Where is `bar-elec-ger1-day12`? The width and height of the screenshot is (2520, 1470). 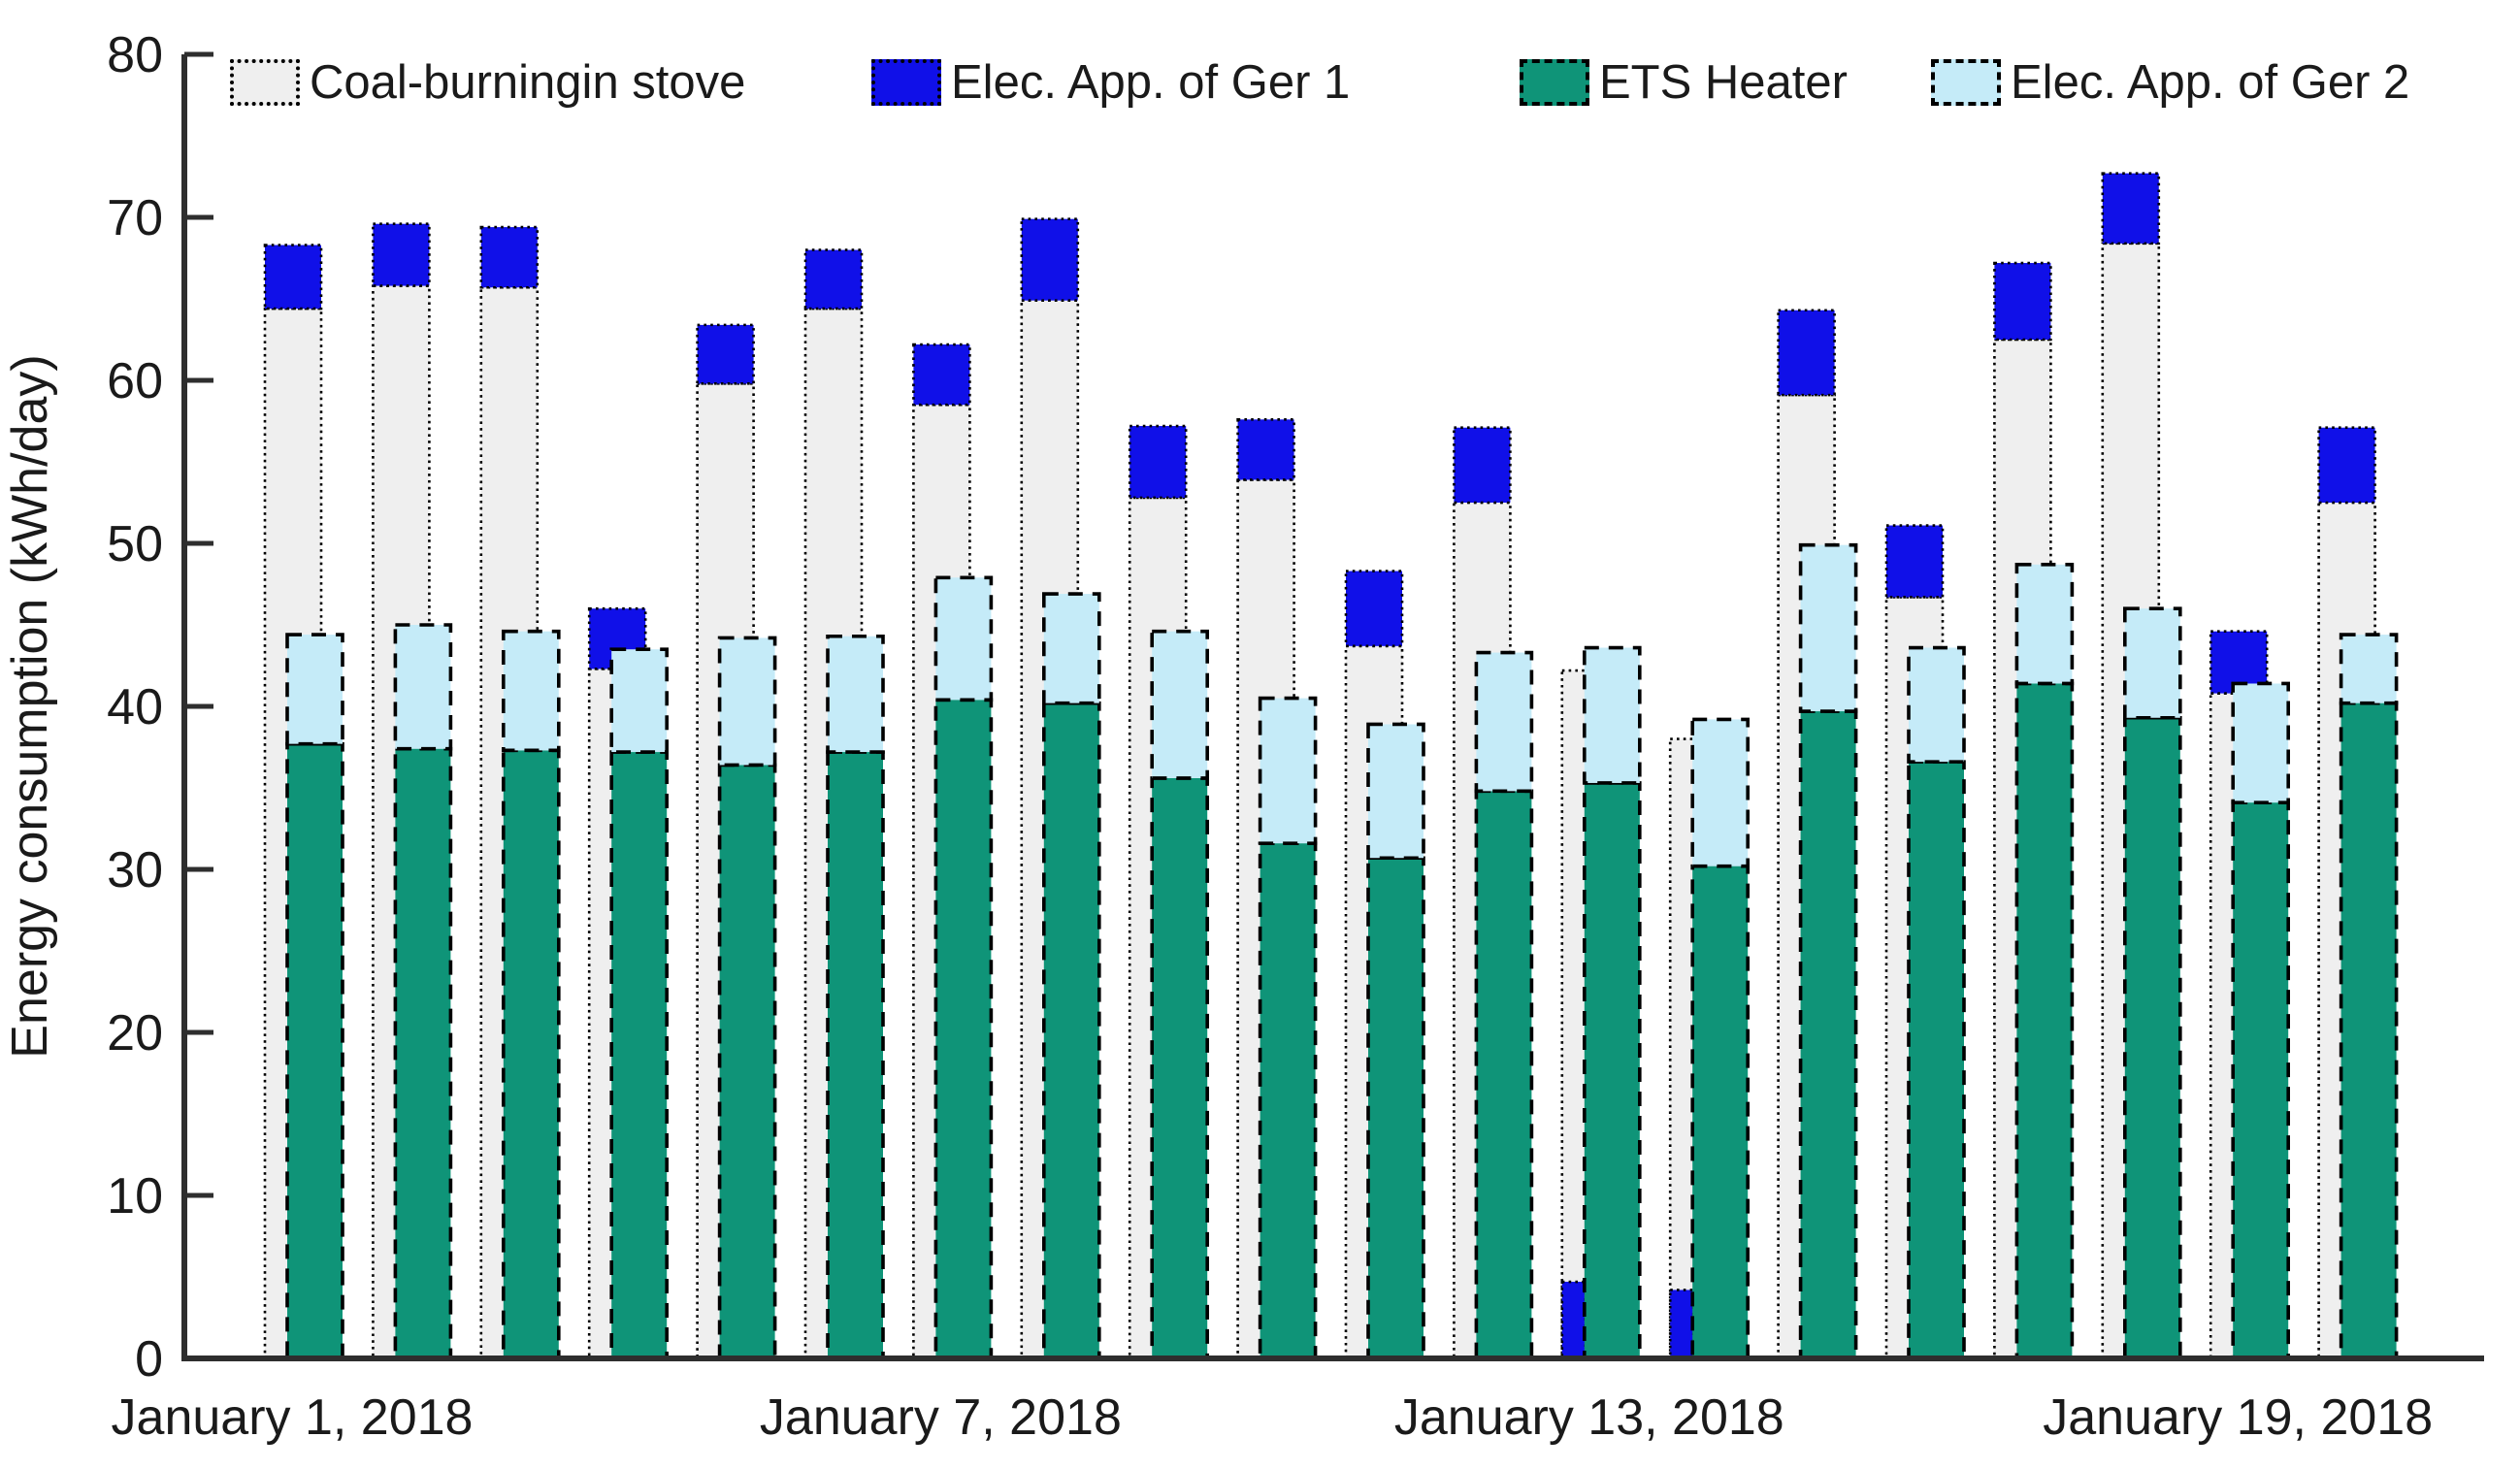 bar-elec-ger1-day12 is located at coordinates (1482, 465).